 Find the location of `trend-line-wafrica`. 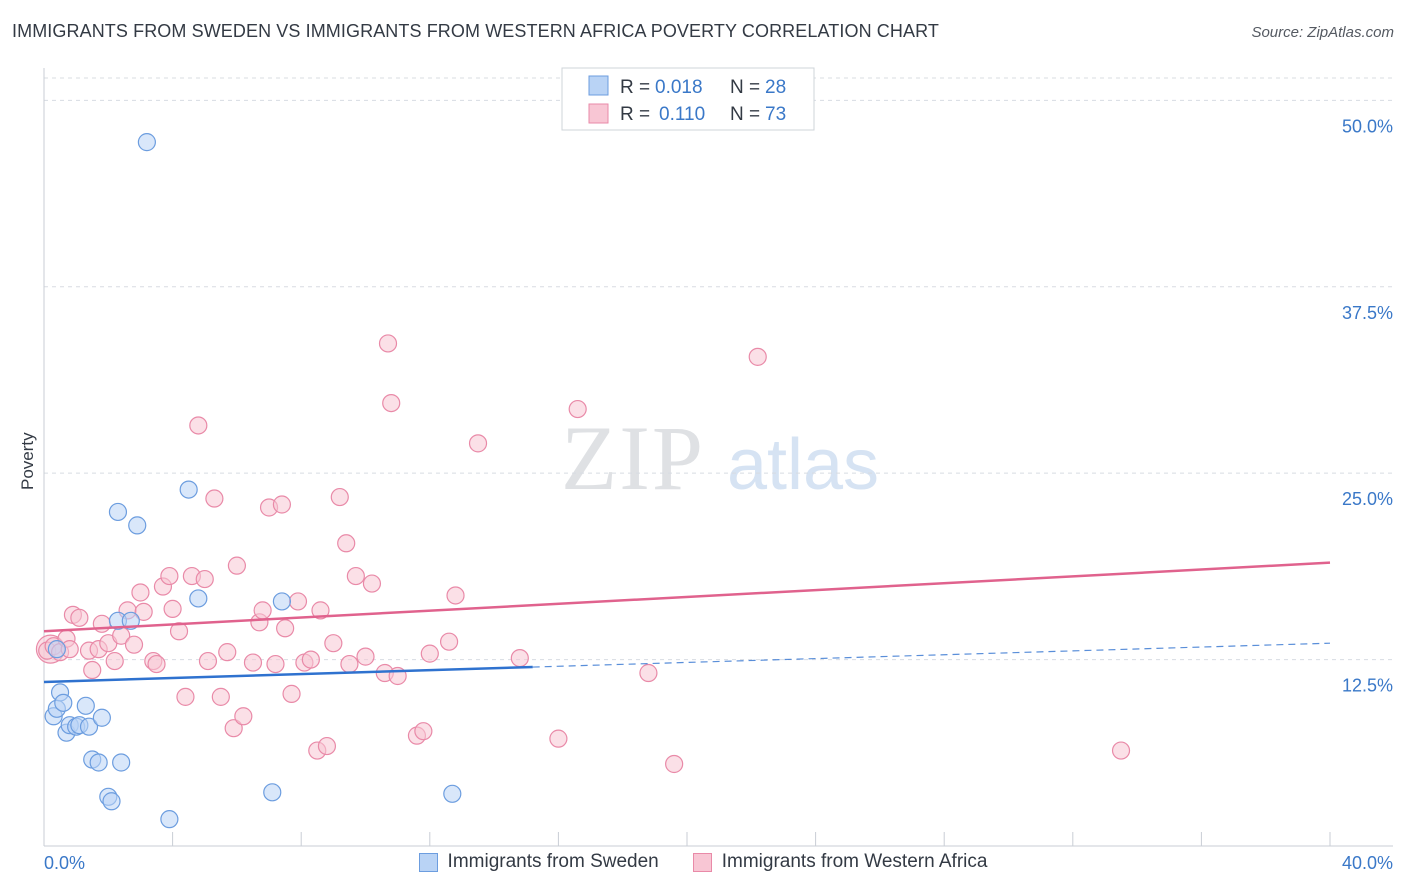

trend-line-wafrica is located at coordinates (687, 597).